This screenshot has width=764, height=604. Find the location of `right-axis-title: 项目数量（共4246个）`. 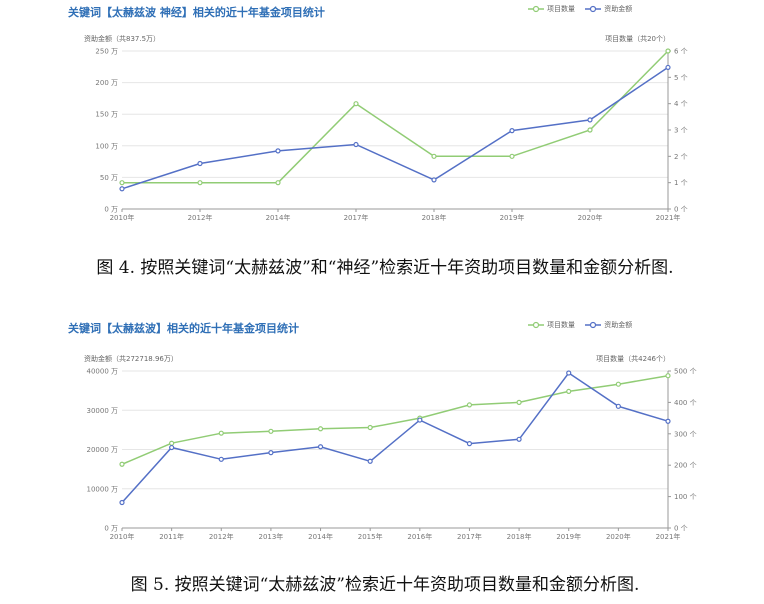

right-axis-title: 项目数量（共4246个） is located at coordinates (633, 358).